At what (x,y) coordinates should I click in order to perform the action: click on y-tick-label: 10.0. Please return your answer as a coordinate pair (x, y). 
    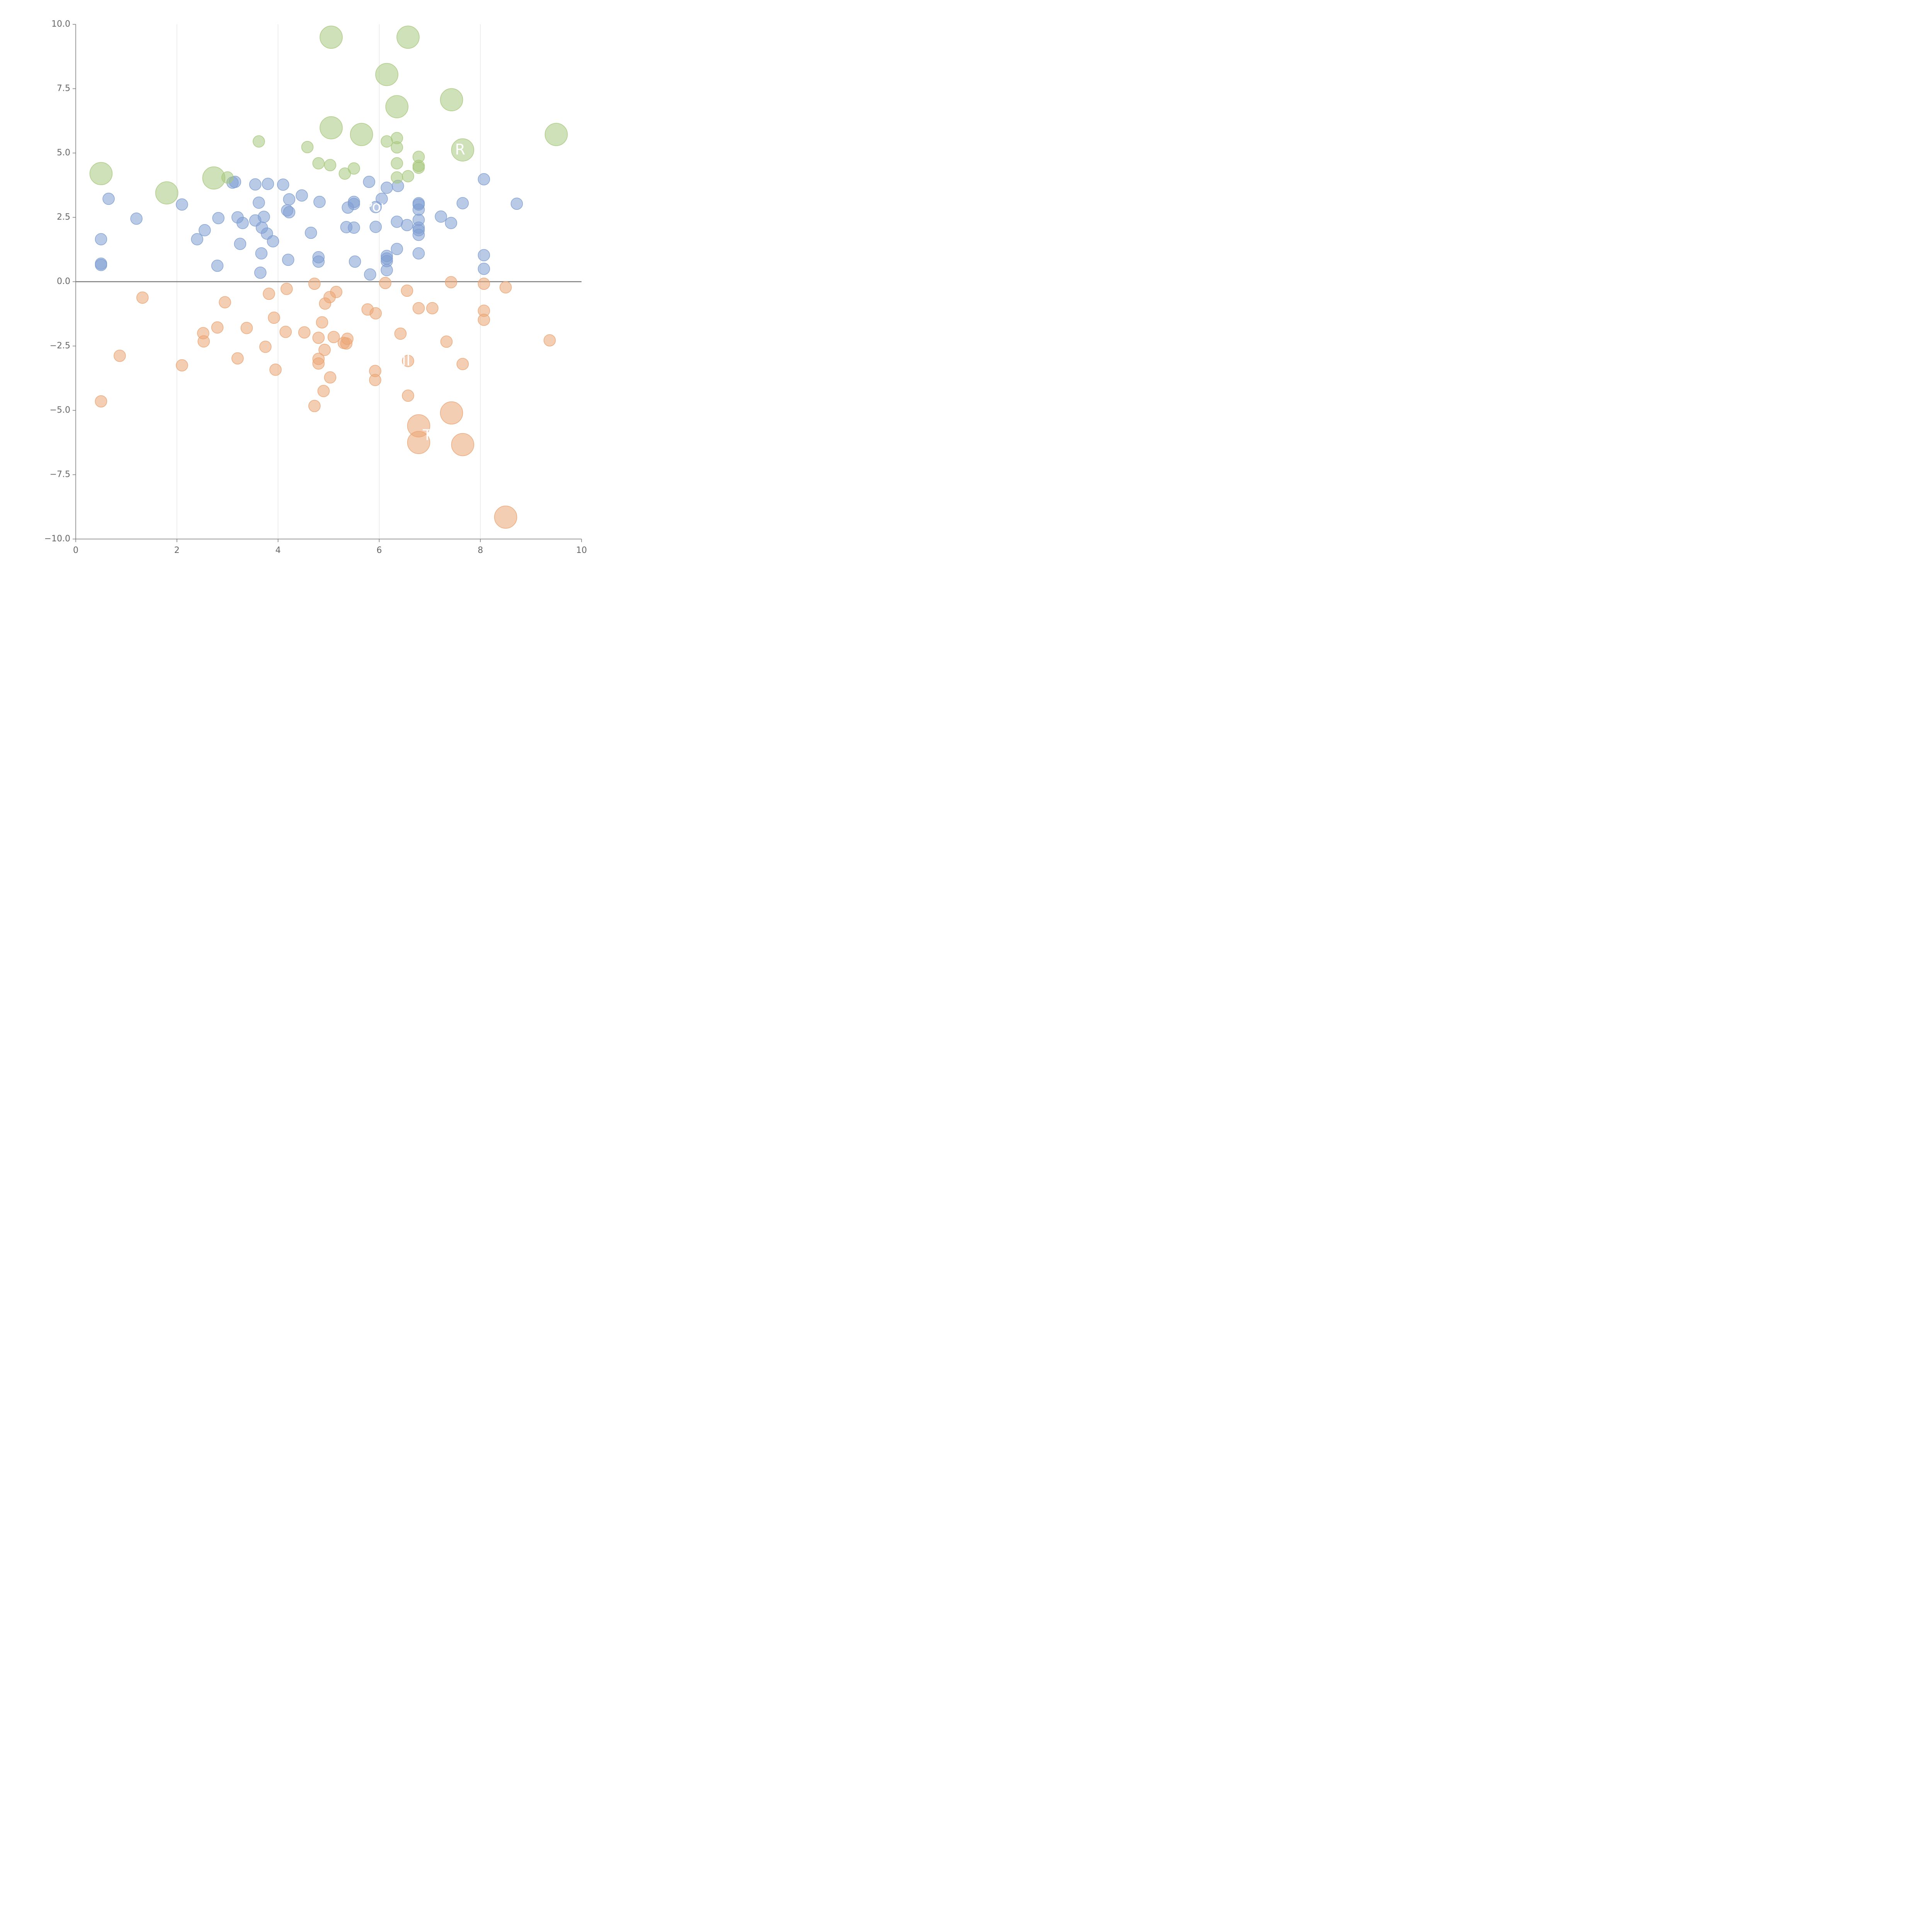
    Looking at the image, I should click on (61, 24).